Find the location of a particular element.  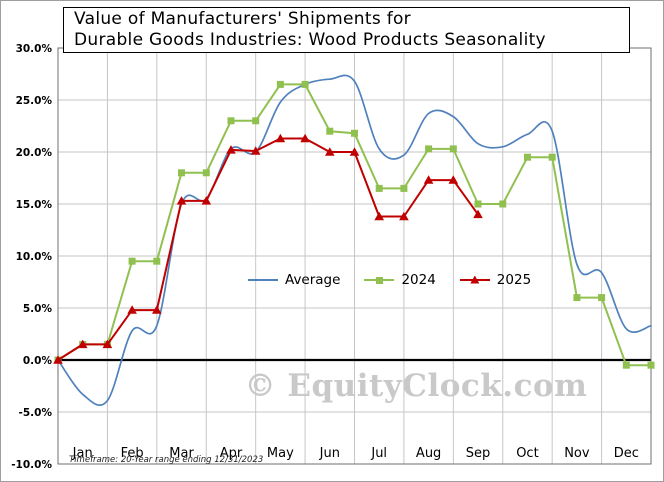

chart-legend: Average 2024 2025 is located at coordinates (389, 280).